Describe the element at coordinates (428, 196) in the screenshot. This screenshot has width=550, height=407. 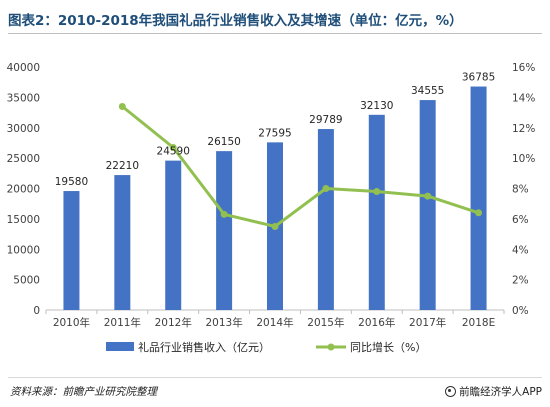
I see `growth-point-2017年` at that location.